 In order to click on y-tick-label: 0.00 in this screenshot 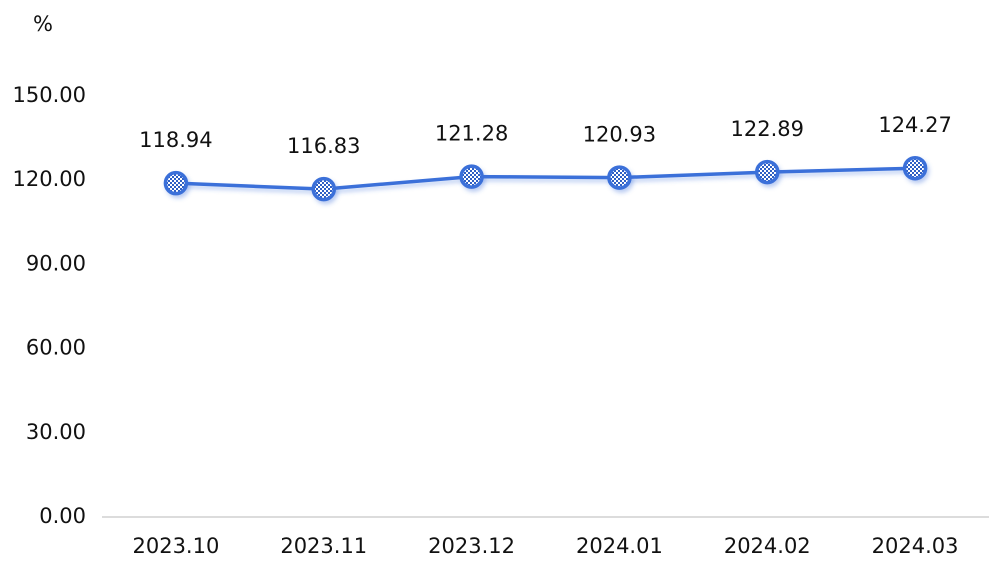, I will do `click(62, 516)`.